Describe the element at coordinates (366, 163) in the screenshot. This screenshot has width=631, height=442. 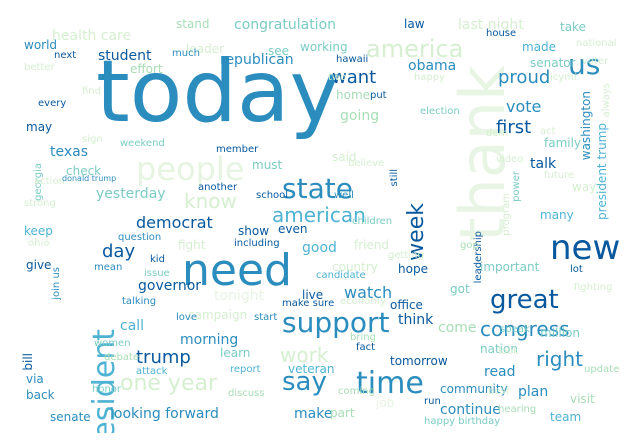
I see `word-believe: believe` at that location.